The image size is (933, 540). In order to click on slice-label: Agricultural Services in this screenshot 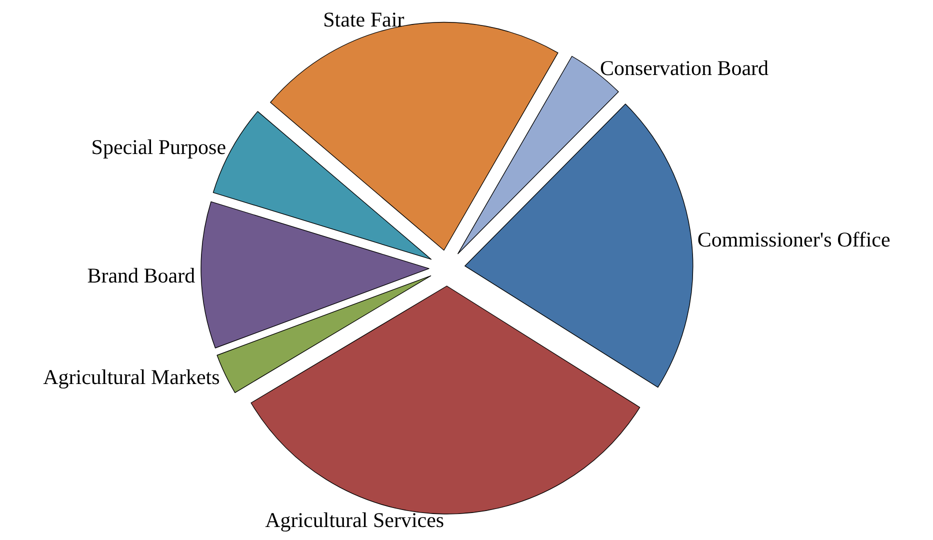, I will do `click(354, 520)`.